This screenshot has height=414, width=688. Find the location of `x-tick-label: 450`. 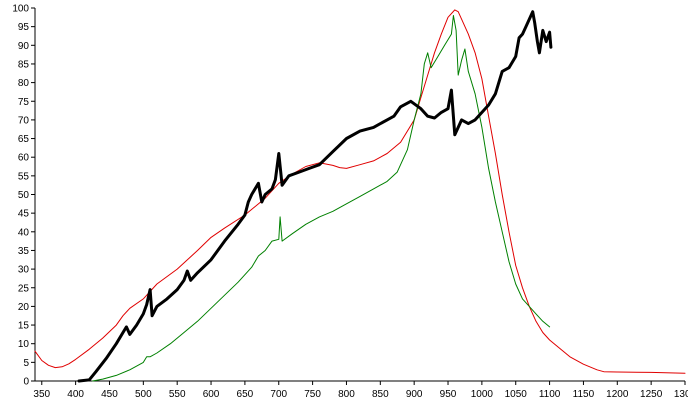

x-tick-label: 450 is located at coordinates (109, 394).